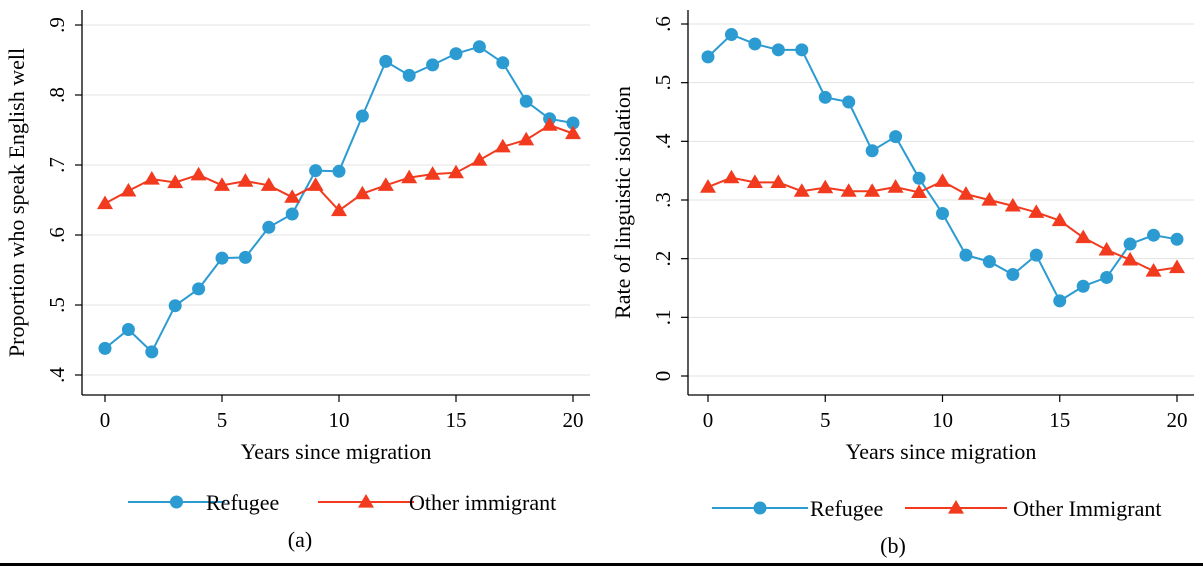 The width and height of the screenshot is (1203, 571). Describe the element at coordinates (57, 235) in the screenshot. I see `y-tick-label-2: .6` at that location.